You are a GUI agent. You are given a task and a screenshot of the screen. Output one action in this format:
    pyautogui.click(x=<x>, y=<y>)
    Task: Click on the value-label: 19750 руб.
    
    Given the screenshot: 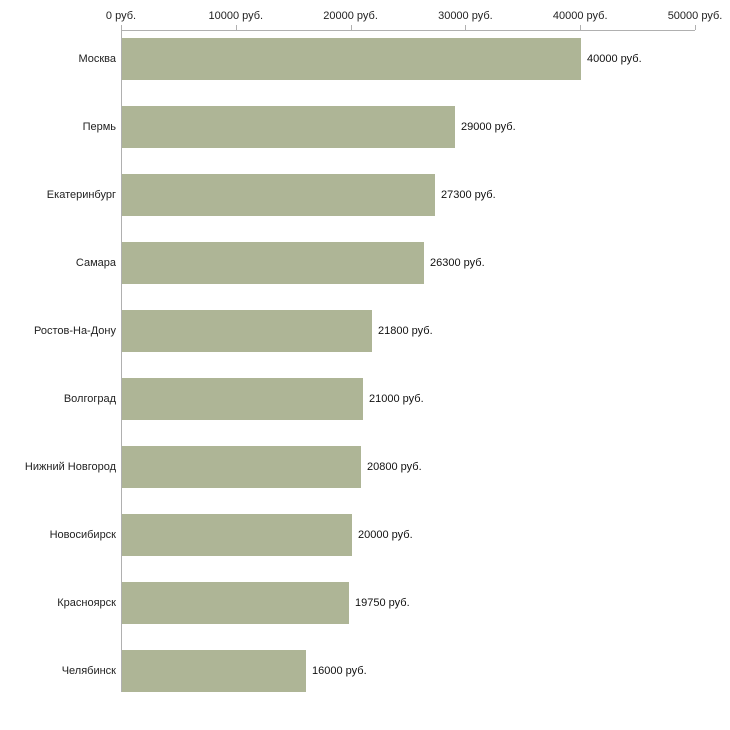 What is the action you would take?
    pyautogui.click(x=382, y=603)
    